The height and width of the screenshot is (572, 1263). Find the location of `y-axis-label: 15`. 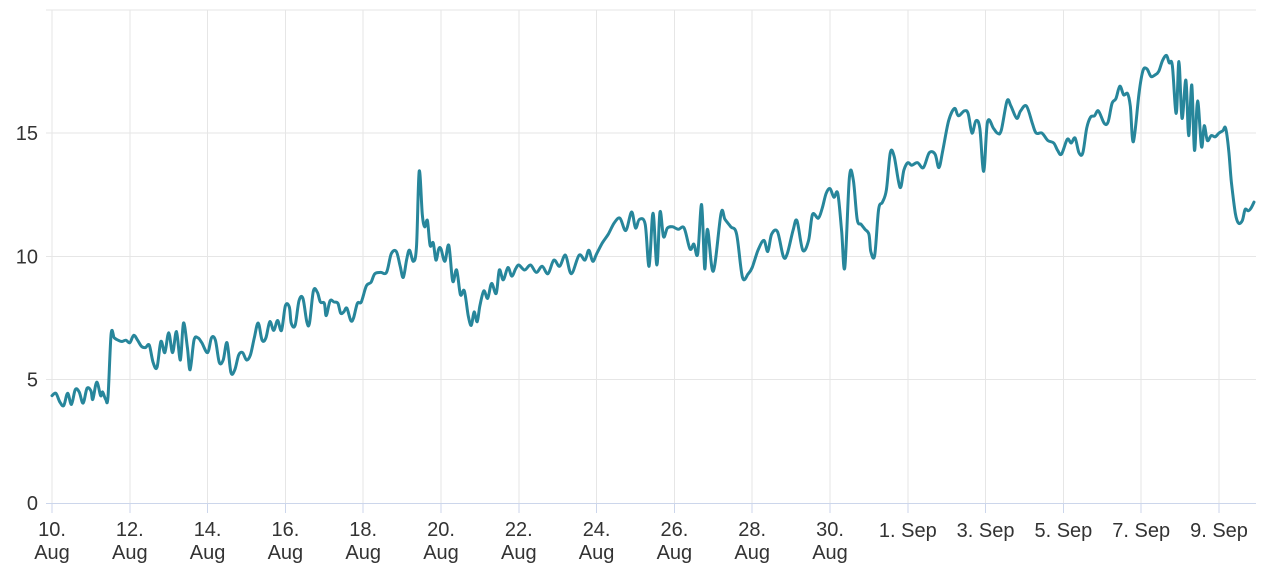

y-axis-label: 15 is located at coordinates (27, 134).